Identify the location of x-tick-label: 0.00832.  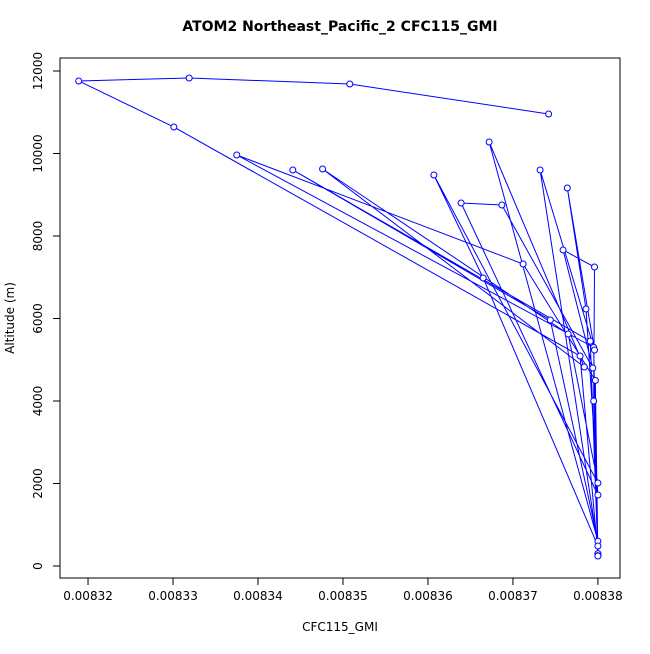
(88, 596).